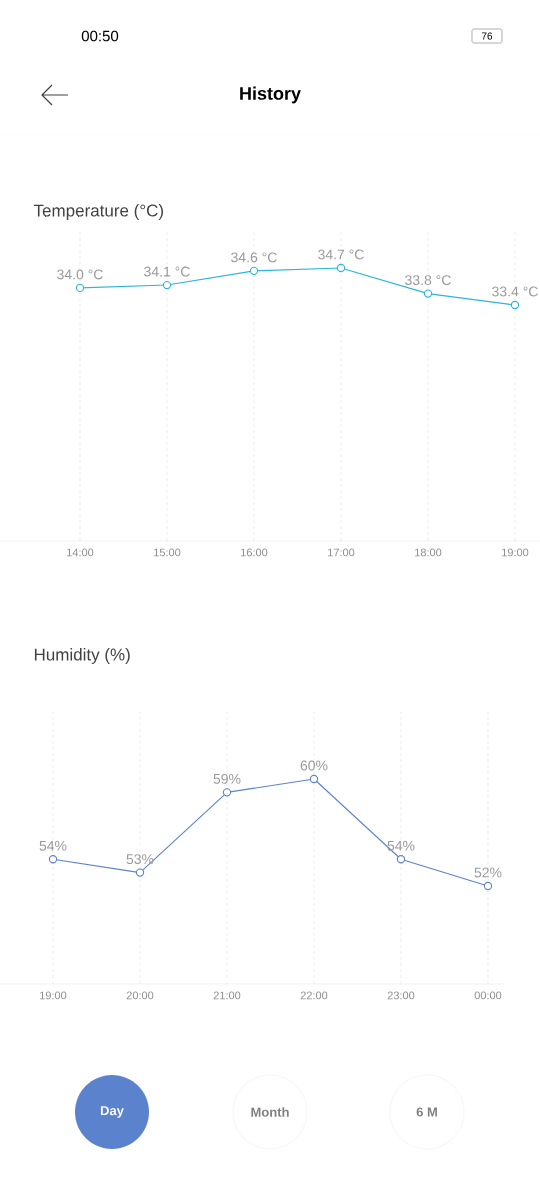 The height and width of the screenshot is (1200, 540). I want to click on data-label: 60%, so click(314, 765).